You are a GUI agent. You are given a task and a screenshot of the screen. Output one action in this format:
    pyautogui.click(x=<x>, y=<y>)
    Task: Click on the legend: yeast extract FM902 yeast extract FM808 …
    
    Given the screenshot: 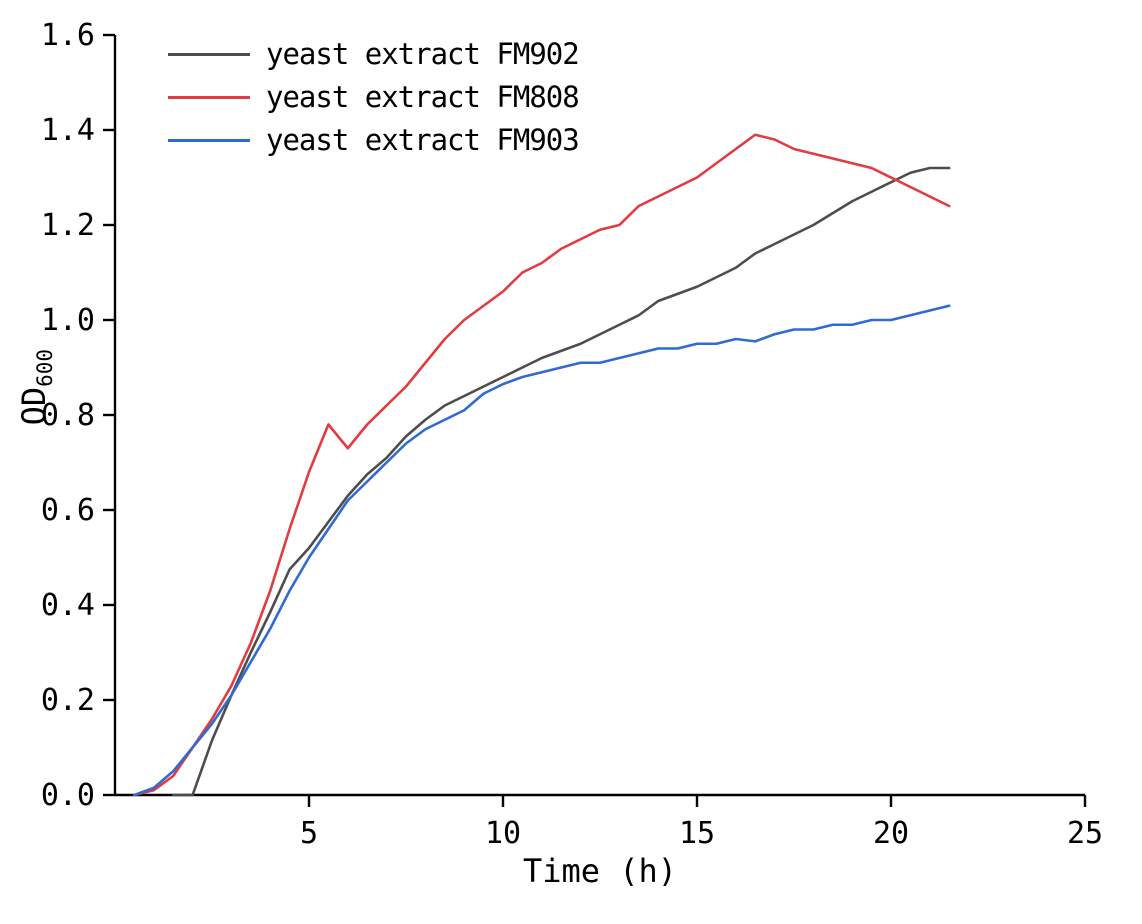 What is the action you would take?
    pyautogui.click(x=374, y=97)
    